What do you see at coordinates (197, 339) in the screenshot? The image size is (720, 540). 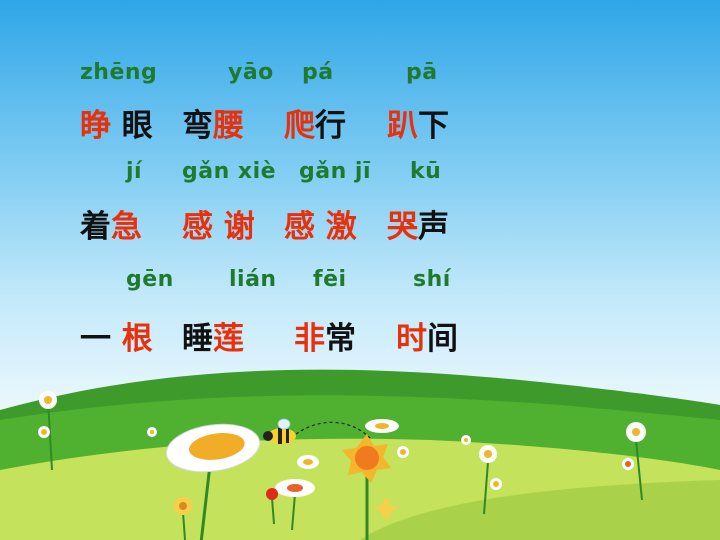 I see `char-shui: 睡` at bounding box center [197, 339].